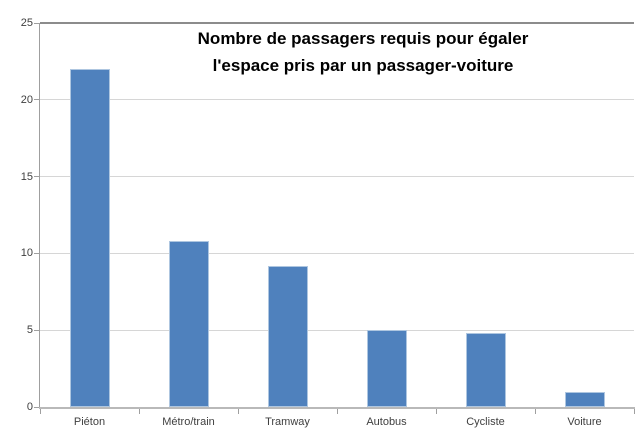  What do you see at coordinates (39, 215) in the screenshot?
I see `y-axis` at bounding box center [39, 215].